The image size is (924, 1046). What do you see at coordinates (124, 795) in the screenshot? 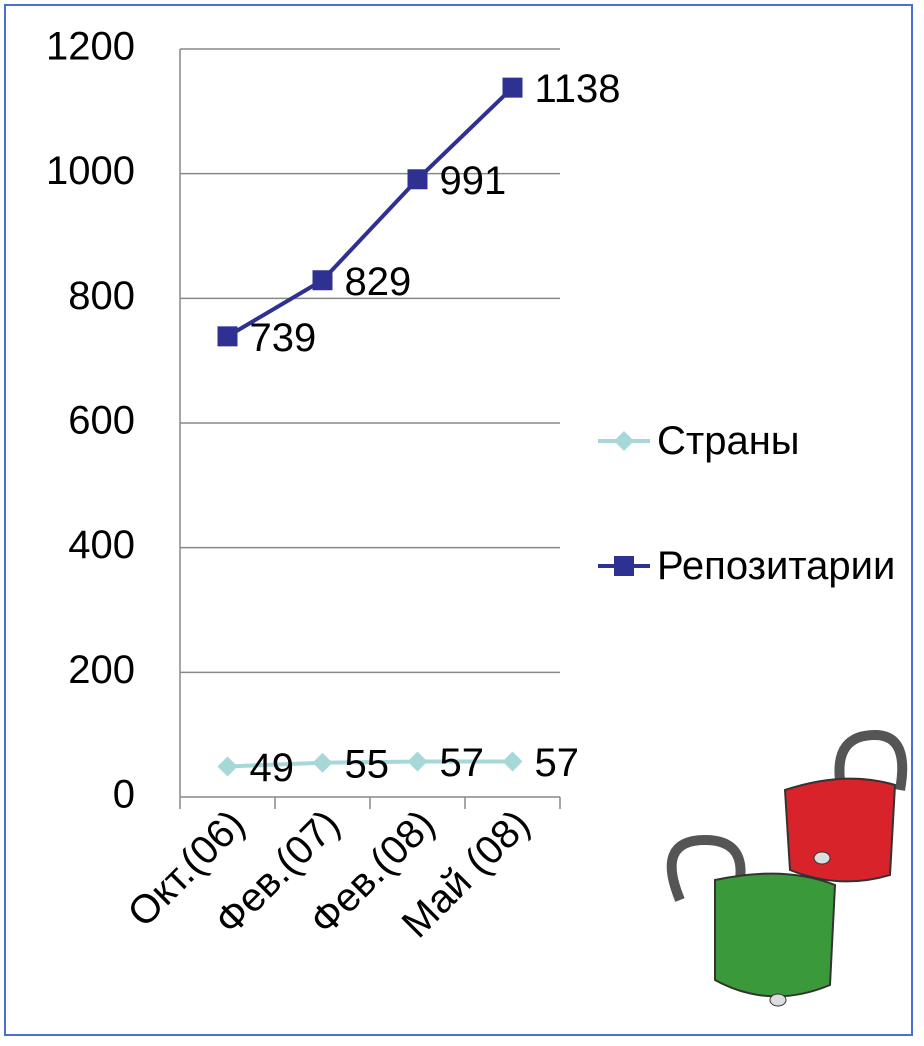
I see `y-tick-label: 0` at bounding box center [124, 795].